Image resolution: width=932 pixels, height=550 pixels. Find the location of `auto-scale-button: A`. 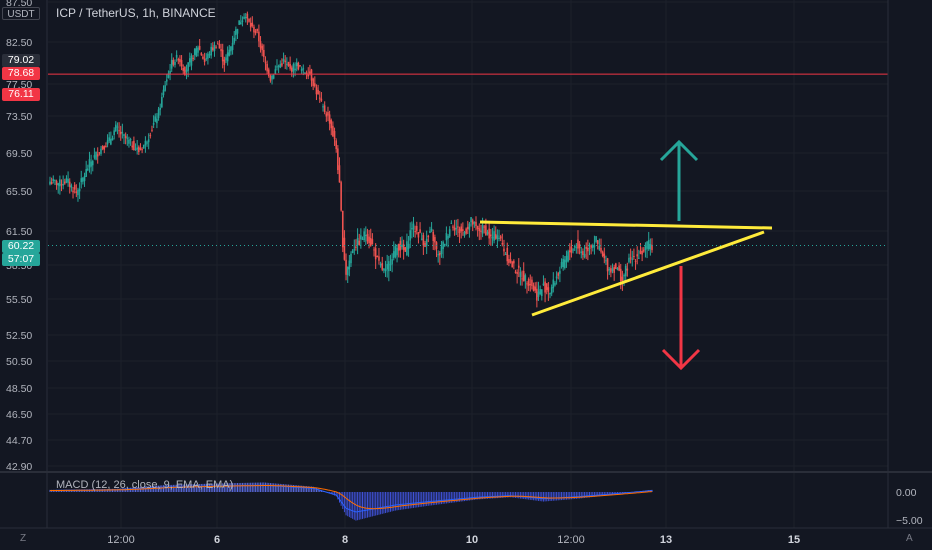

auto-scale-button: A is located at coordinates (909, 538).